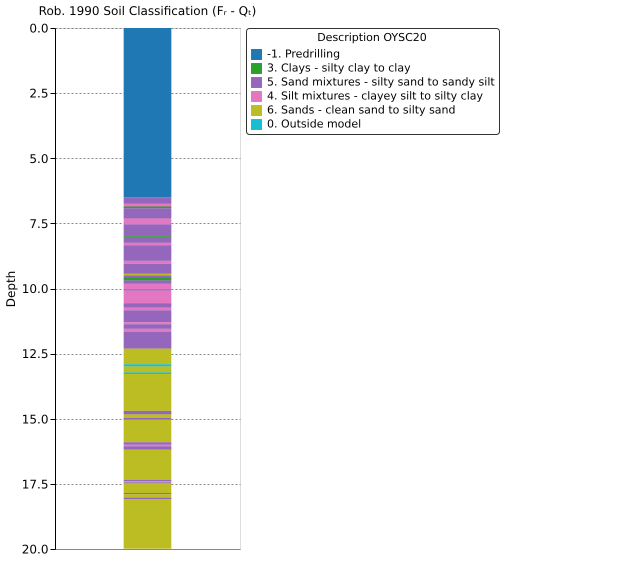  What do you see at coordinates (372, 37) in the screenshot?
I see `legend-title: Description OYSC20` at bounding box center [372, 37].